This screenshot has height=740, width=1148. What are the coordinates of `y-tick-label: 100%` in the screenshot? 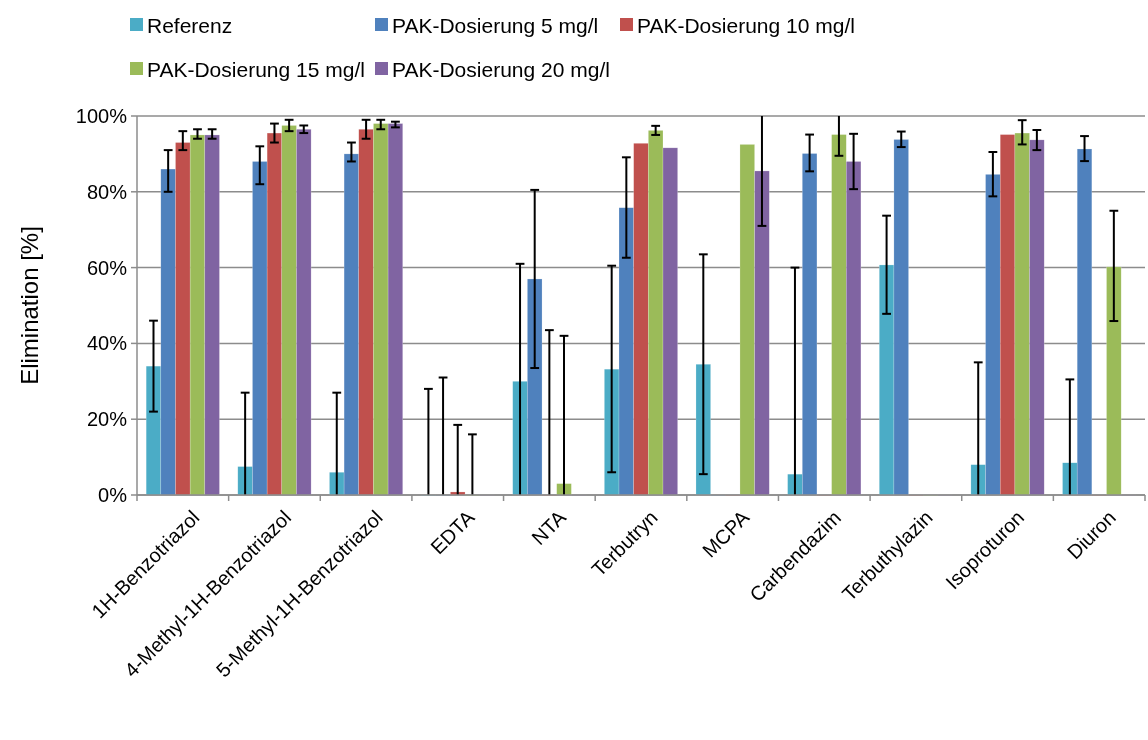 It's located at (101, 116).